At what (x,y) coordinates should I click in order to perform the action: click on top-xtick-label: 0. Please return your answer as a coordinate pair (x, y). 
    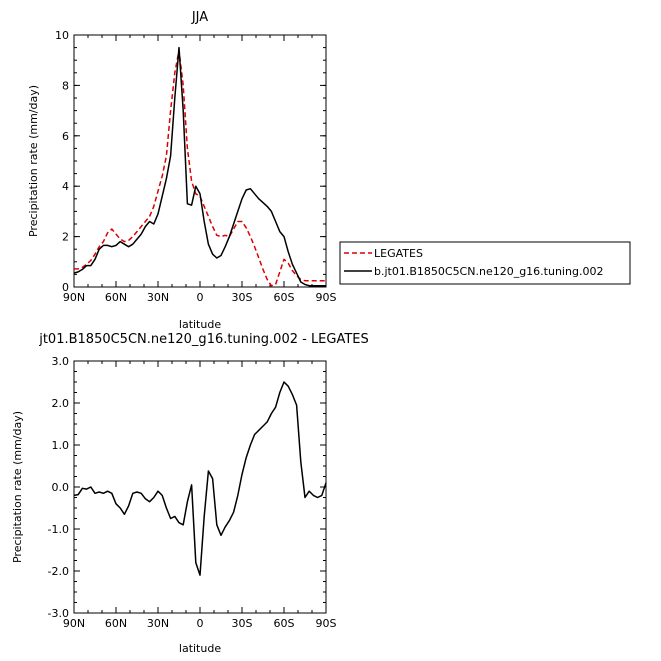
    Looking at the image, I should click on (200, 297).